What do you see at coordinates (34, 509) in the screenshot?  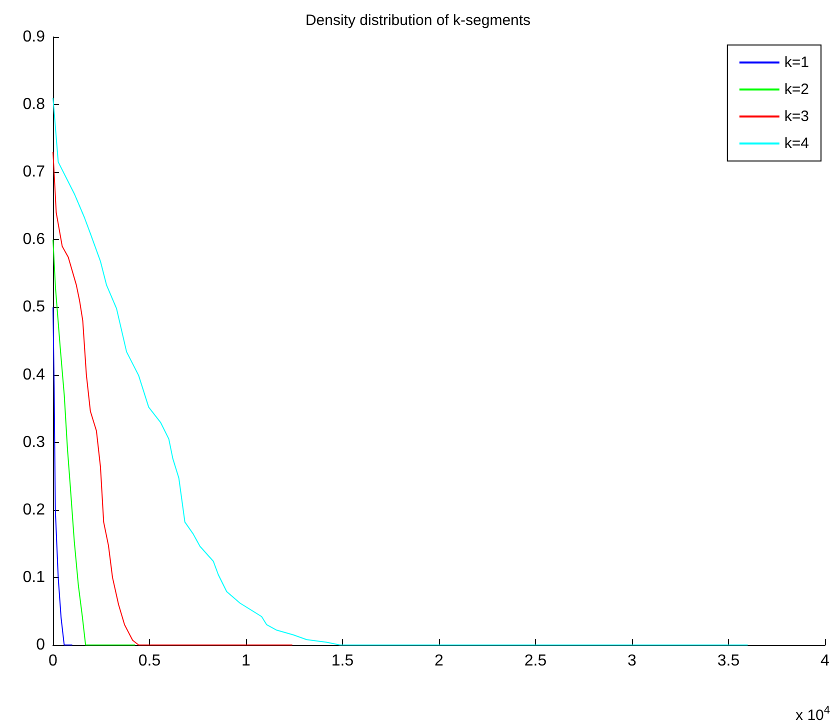 I see `y-tick-label: 0.2` at bounding box center [34, 509].